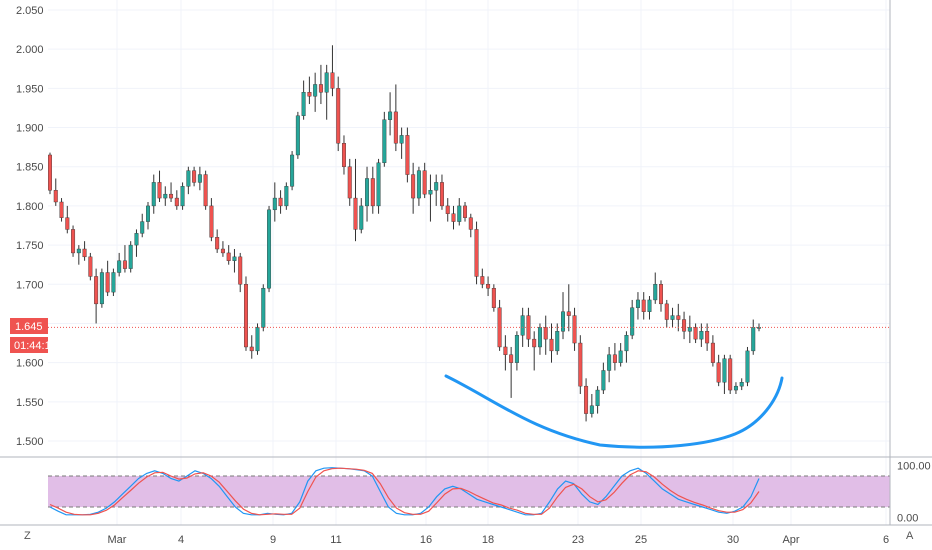  Describe the element at coordinates (886, 540) in the screenshot. I see `x-tick-label: 6` at that location.